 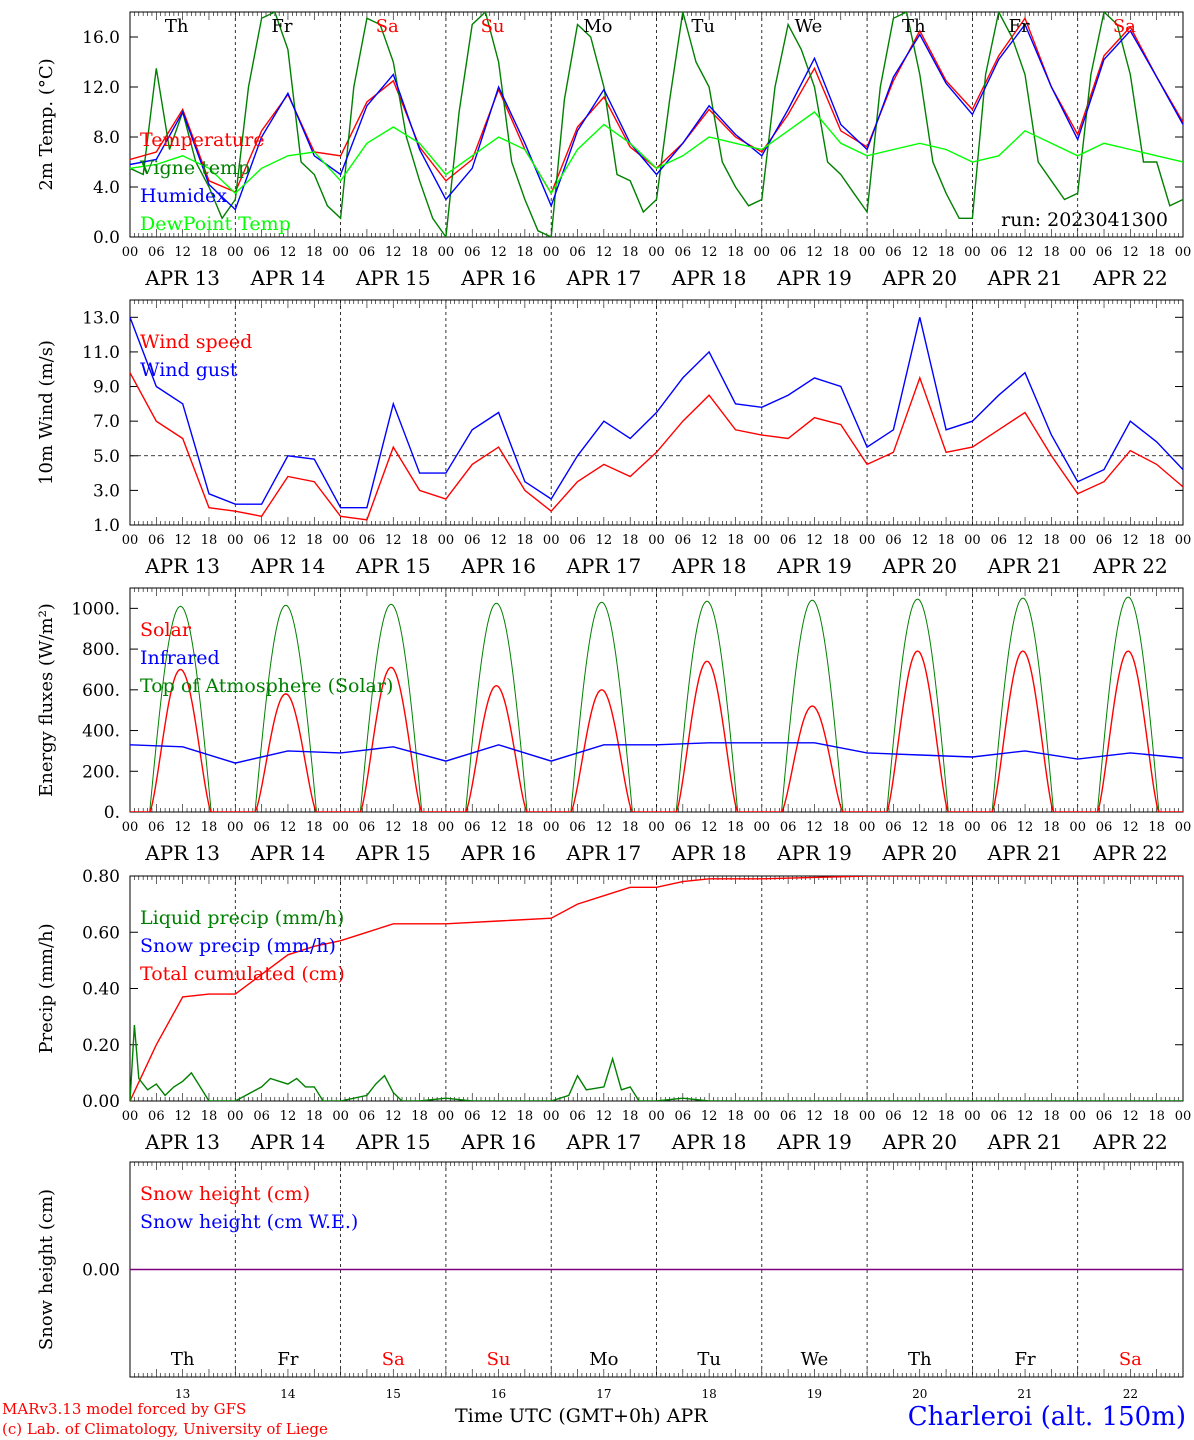 What do you see at coordinates (709, 1359) in the screenshot?
I see `weekday-bottom-label: Tu` at bounding box center [709, 1359].